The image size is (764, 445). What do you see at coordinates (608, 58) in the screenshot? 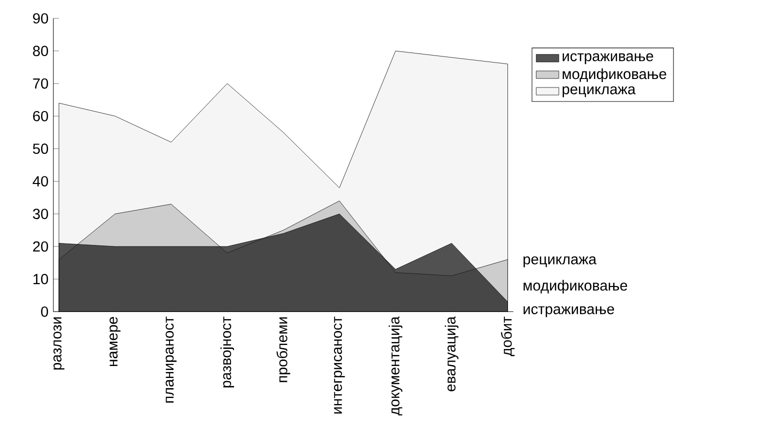
I see `legend-label: истраживање` at bounding box center [608, 58].